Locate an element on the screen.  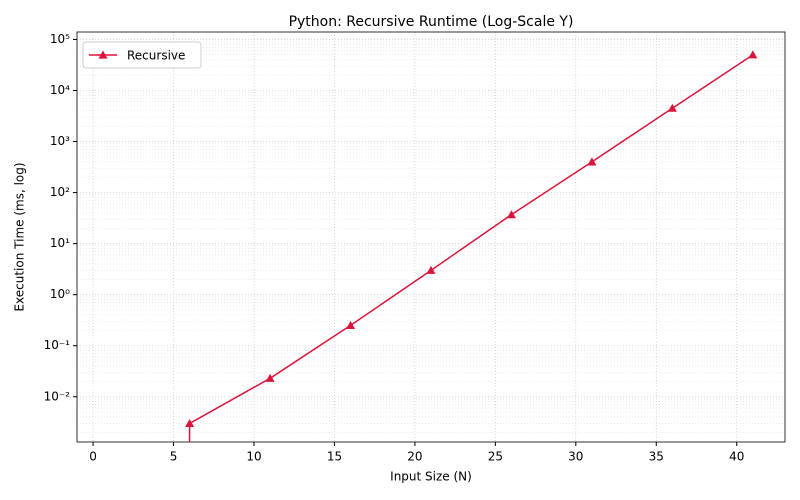
x-tick-label: 30 is located at coordinates (575, 457).